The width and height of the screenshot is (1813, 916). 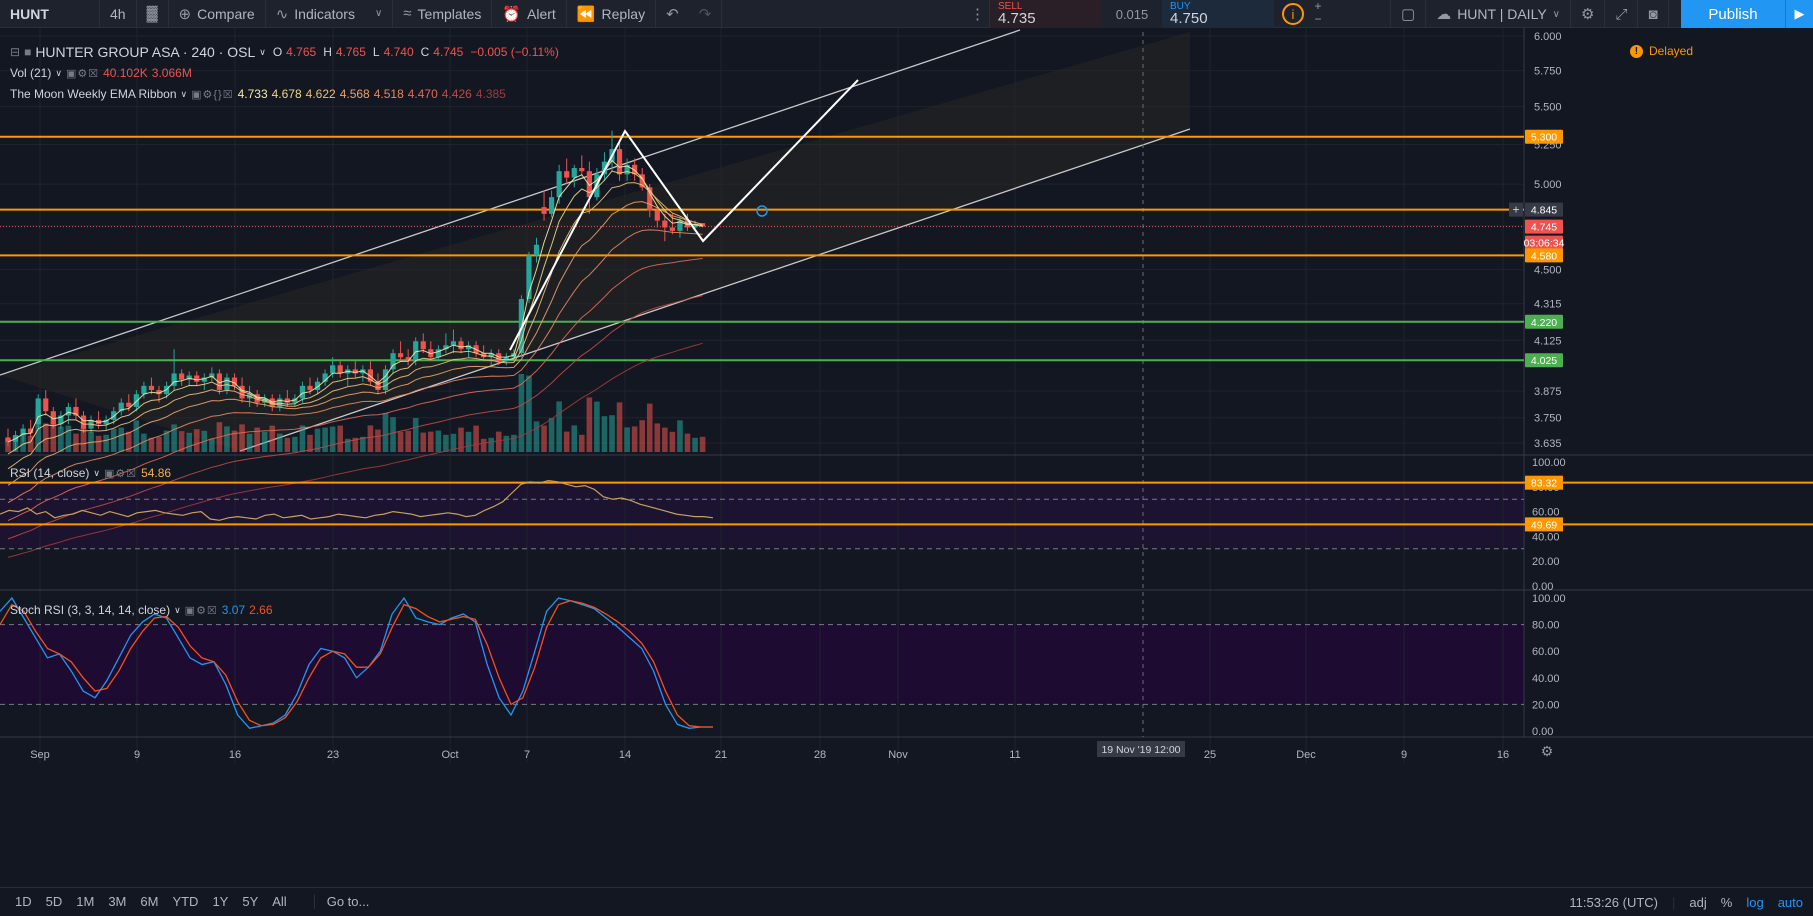 I want to click on redo-button: ↷, so click(x=706, y=14).